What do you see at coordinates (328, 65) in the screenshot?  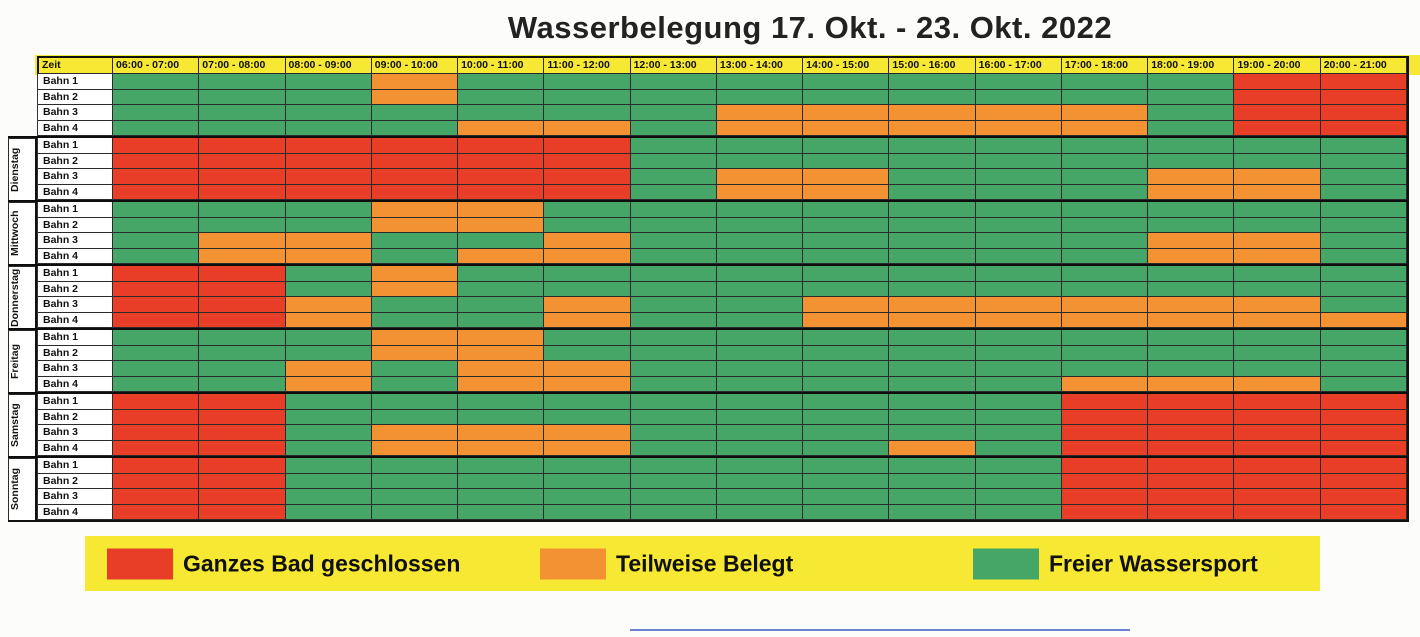 I see `time-header: 08:00 - 09:00` at bounding box center [328, 65].